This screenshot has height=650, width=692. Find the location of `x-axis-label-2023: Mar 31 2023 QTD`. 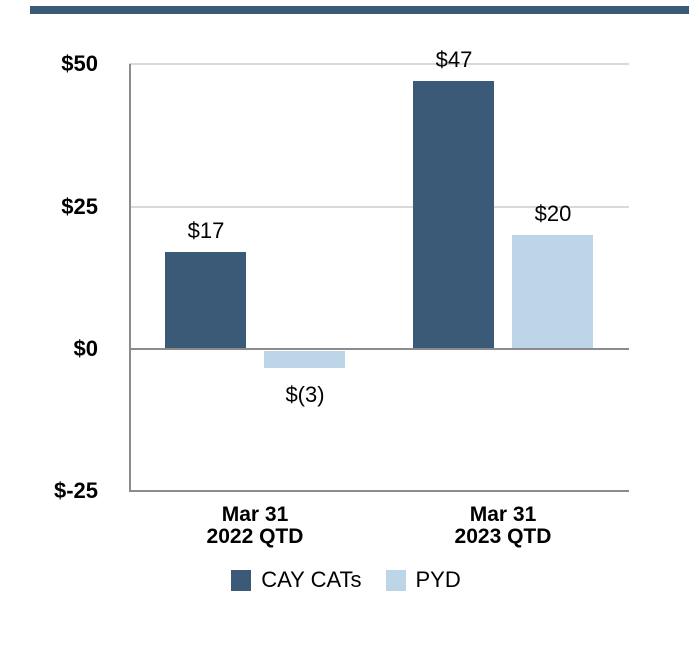

x-axis-label-2023: Mar 31 2023 QTD is located at coordinates (503, 526).